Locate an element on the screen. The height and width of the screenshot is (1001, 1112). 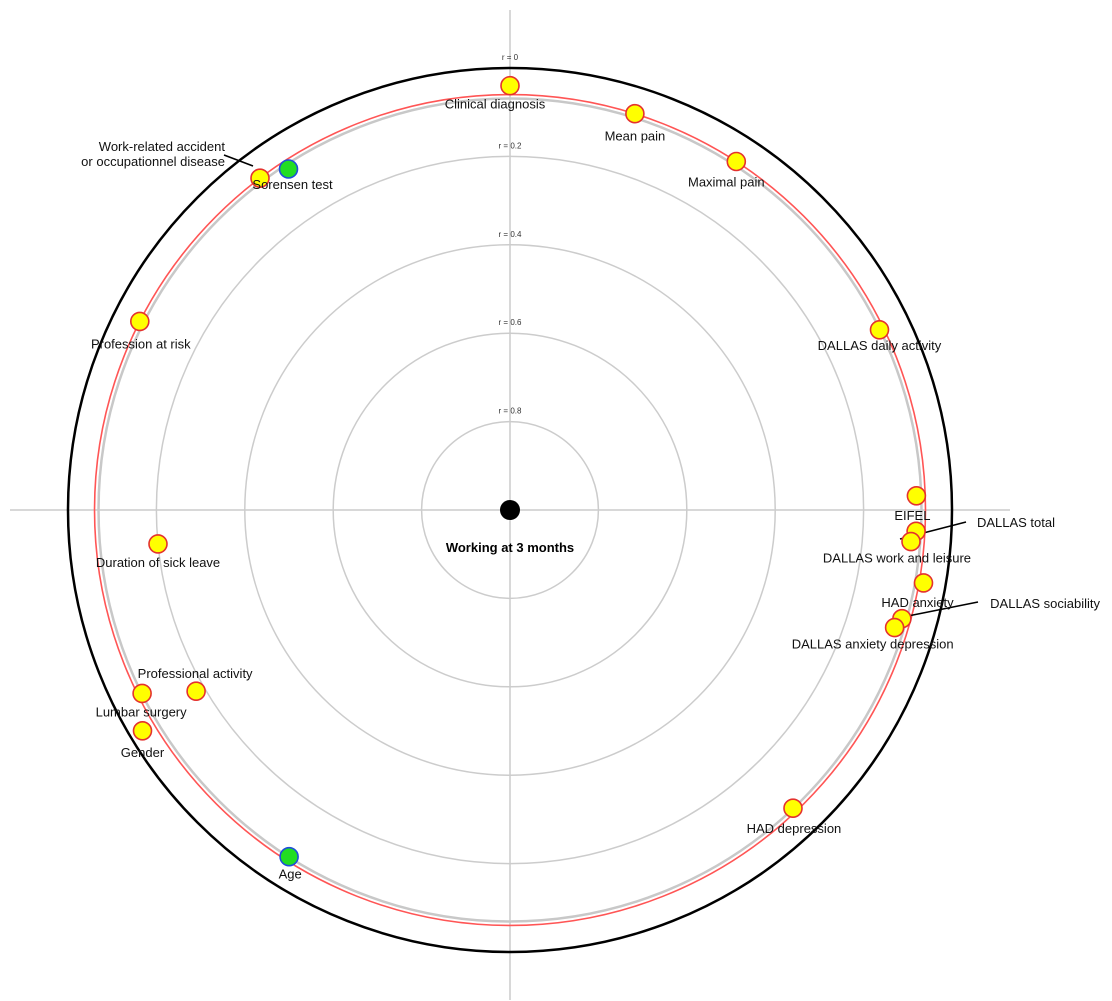
point-label-line: Clinical diagnosis is located at coordinates (495, 104).